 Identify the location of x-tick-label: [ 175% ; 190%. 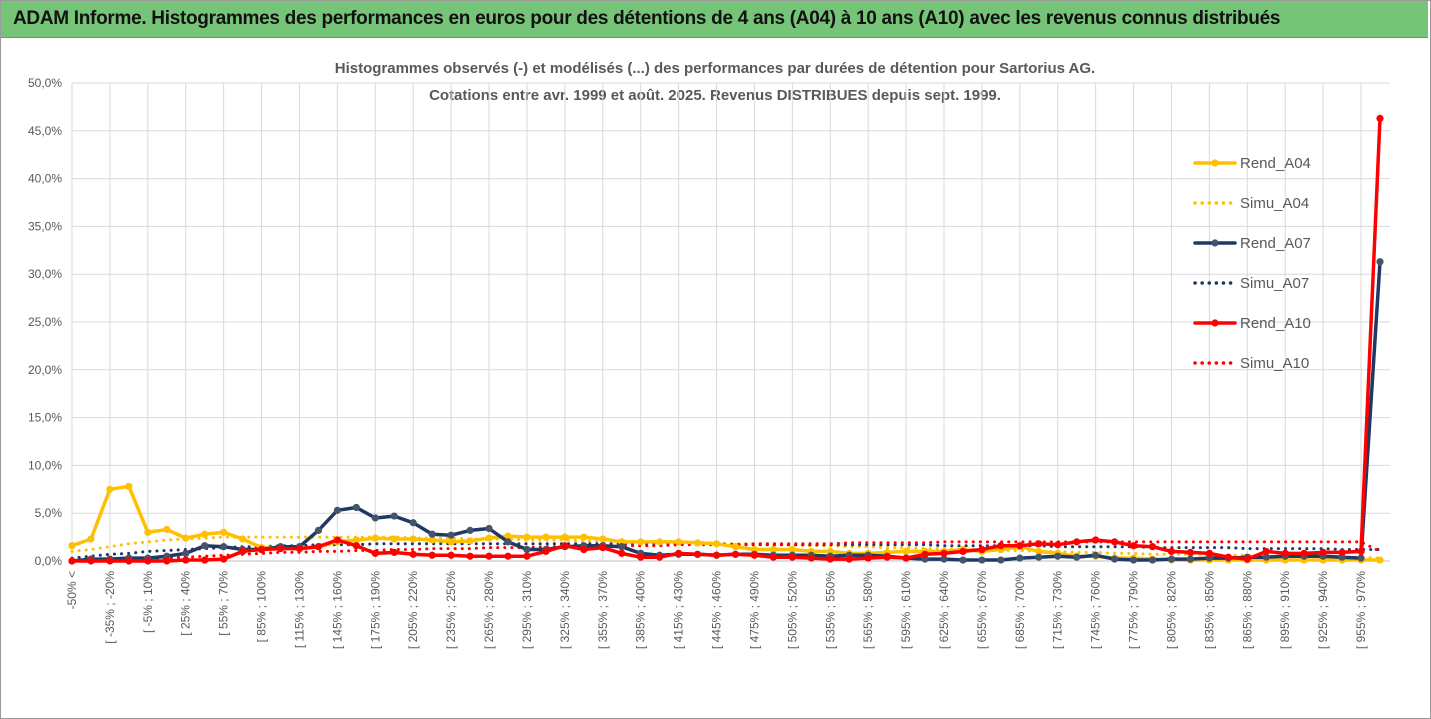
(375, 610).